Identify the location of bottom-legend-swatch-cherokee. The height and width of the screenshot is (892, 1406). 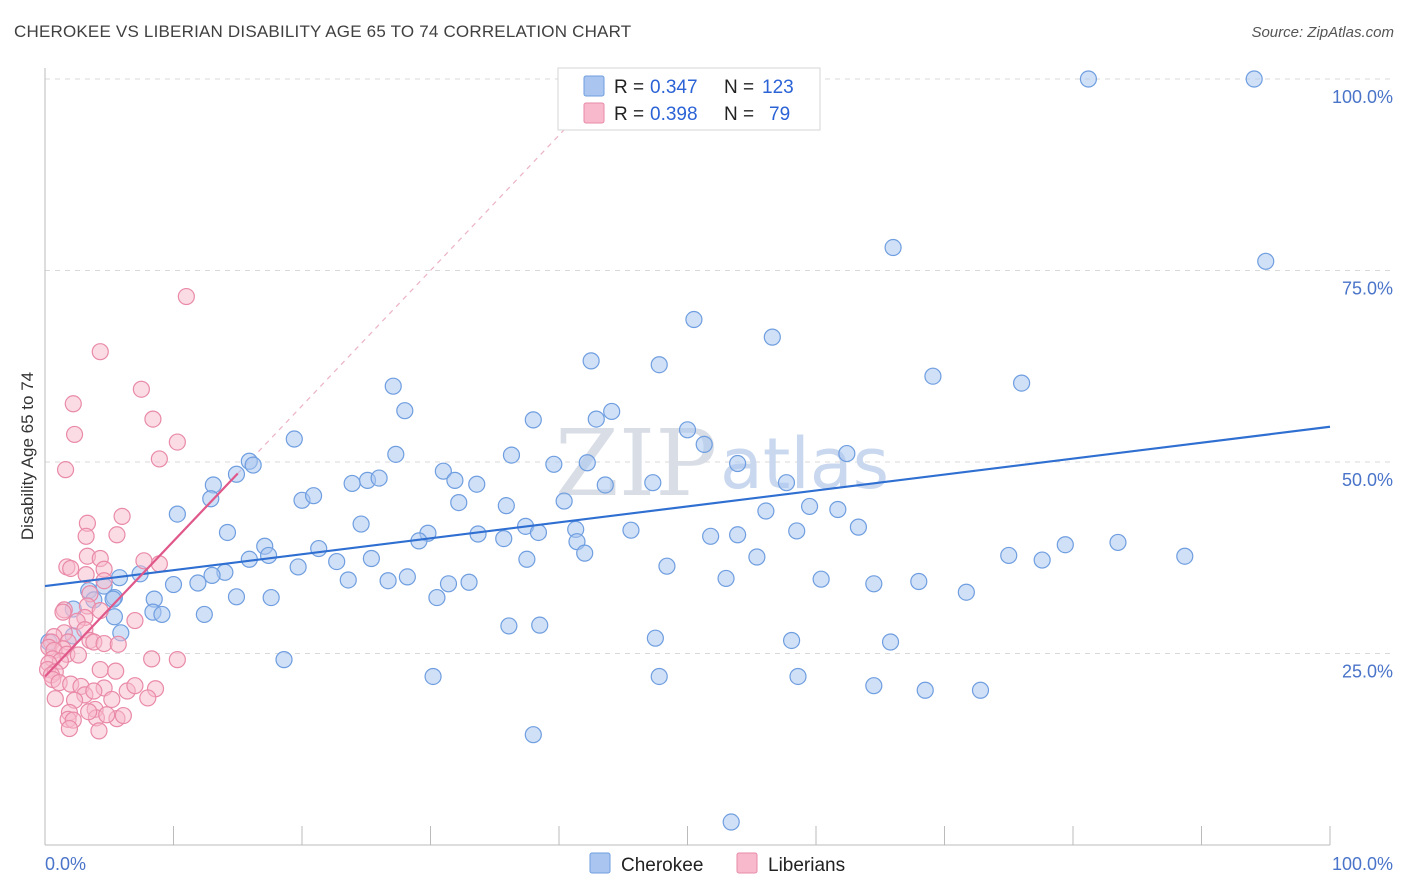
(600, 863).